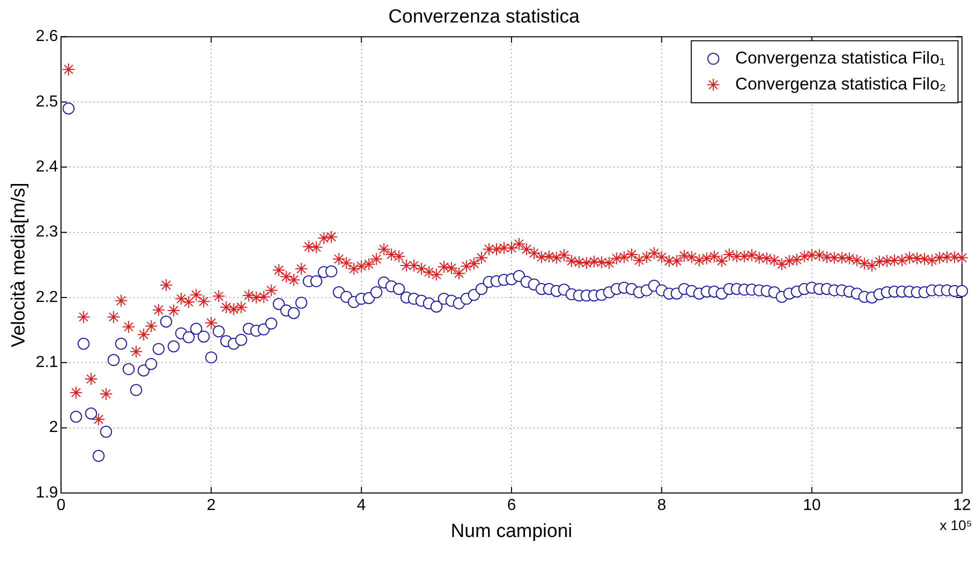  Describe the element at coordinates (47, 297) in the screenshot. I see `y-tick-label: 2.2` at that location.